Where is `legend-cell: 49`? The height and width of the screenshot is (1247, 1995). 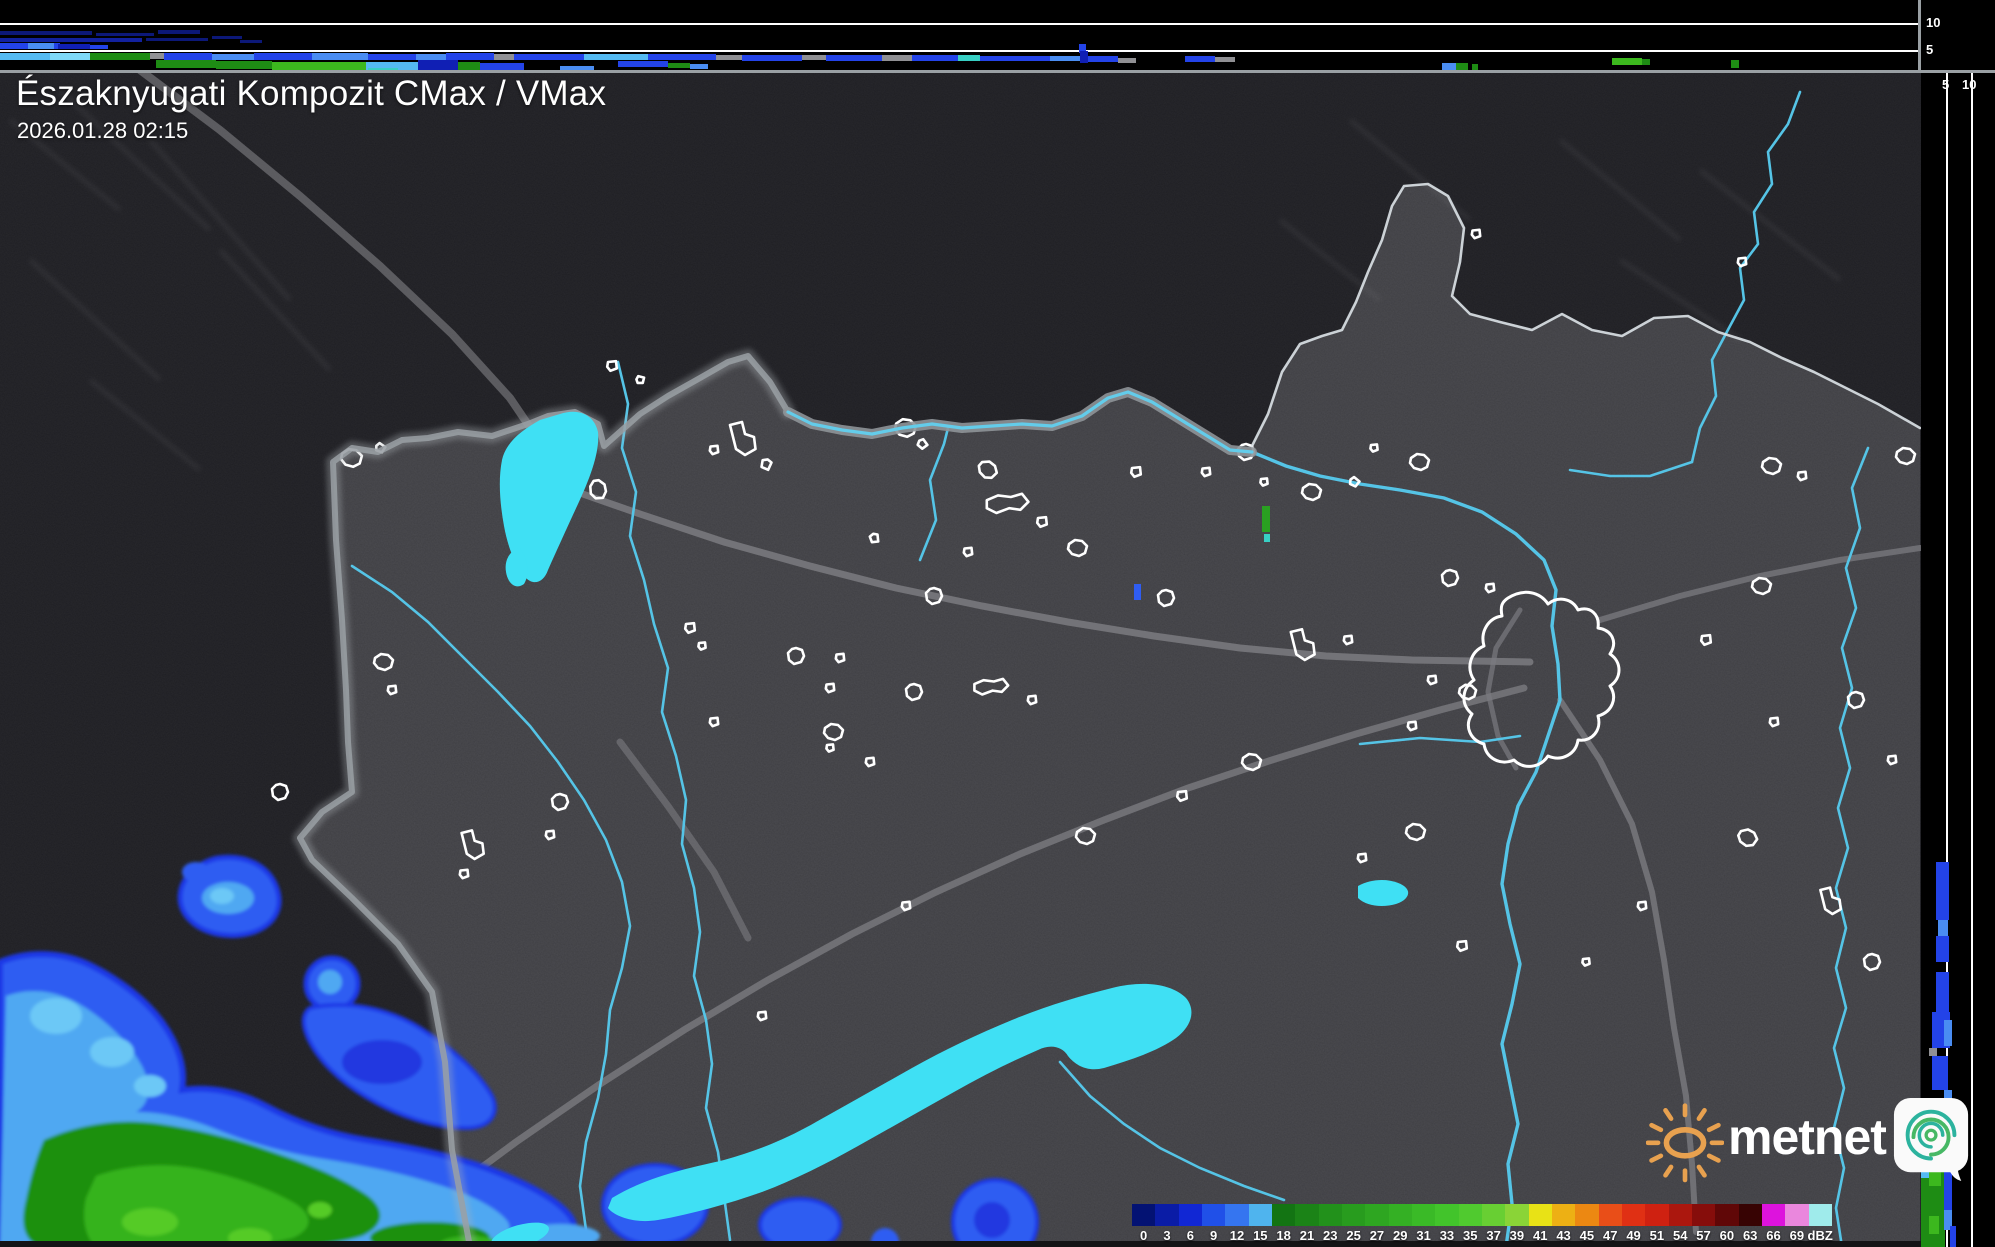
legend-cell: 49 is located at coordinates (1633, 1223).